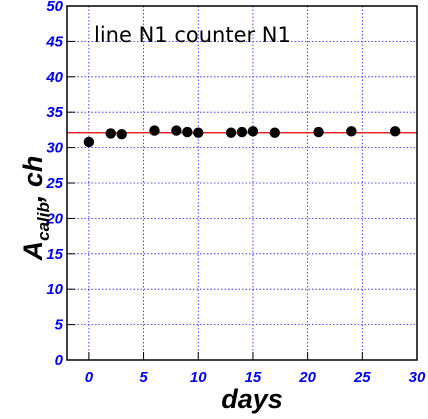 The height and width of the screenshot is (419, 428). What do you see at coordinates (192, 35) in the screenshot?
I see `chart-annotation: line N1 counter N1` at bounding box center [192, 35].